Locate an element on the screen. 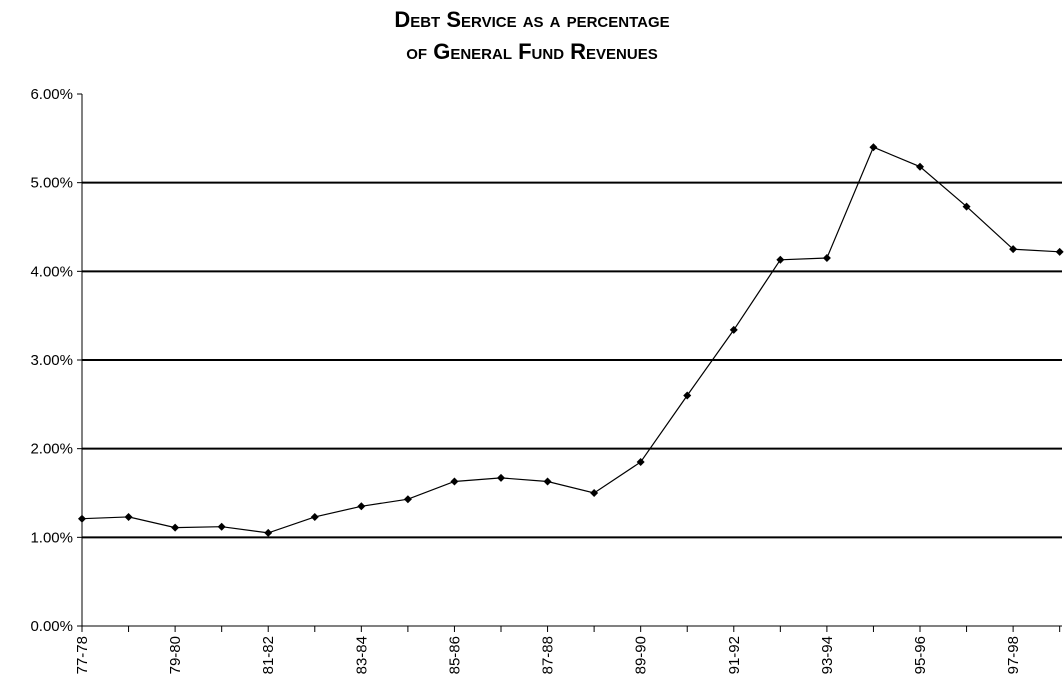  x-tick-label: 83-84 is located at coordinates (361, 655).